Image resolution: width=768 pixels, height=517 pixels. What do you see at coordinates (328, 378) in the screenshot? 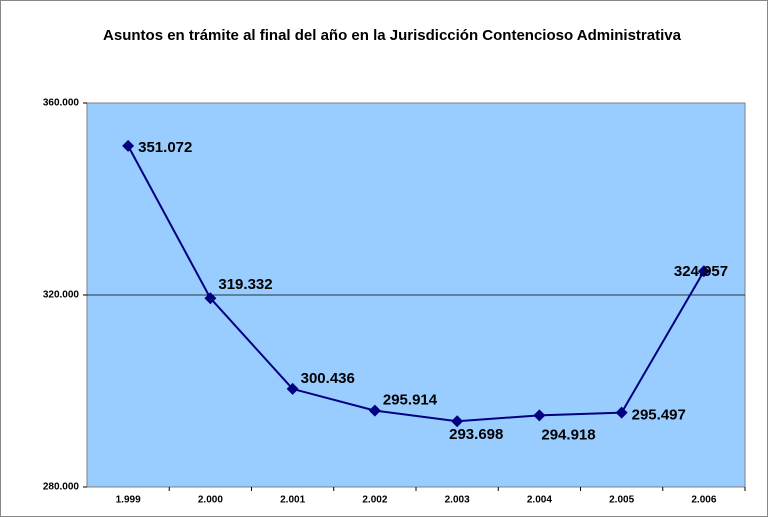
I see `data-label: 300.436` at bounding box center [328, 378].